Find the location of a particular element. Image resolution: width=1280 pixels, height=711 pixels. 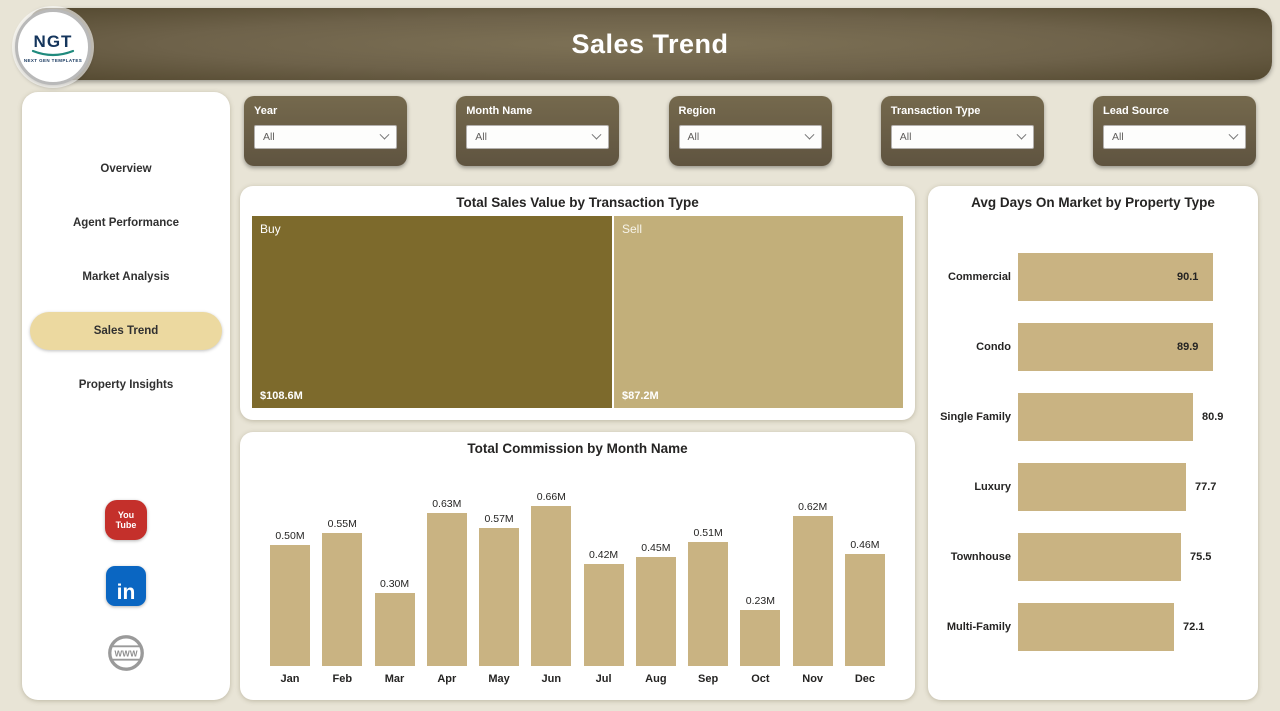

slicer-dropdown-region: All is located at coordinates (750, 137).